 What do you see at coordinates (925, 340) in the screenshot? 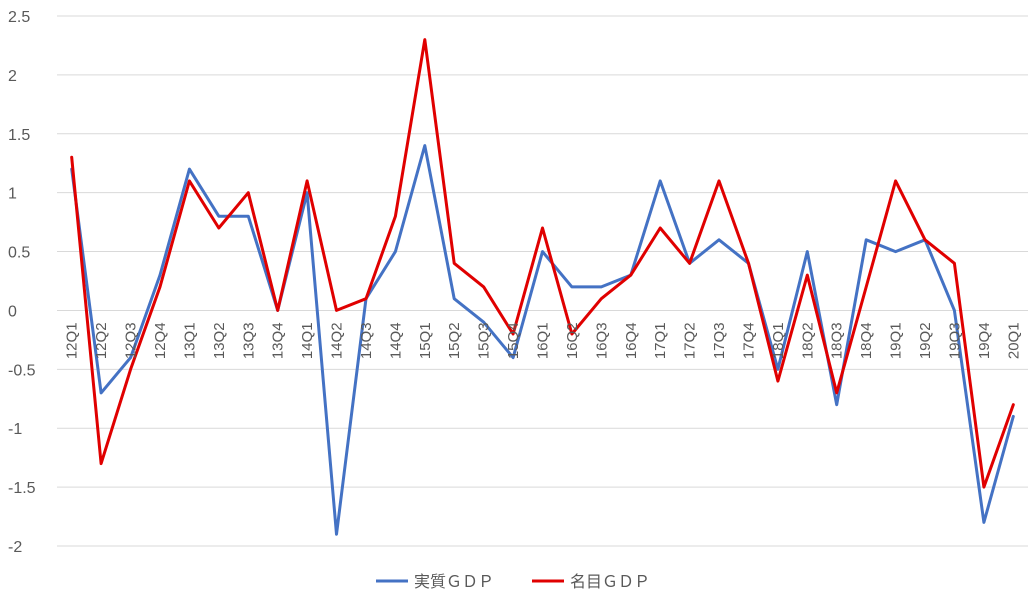
I see `x-tick-label: 19Q2` at bounding box center [925, 340].